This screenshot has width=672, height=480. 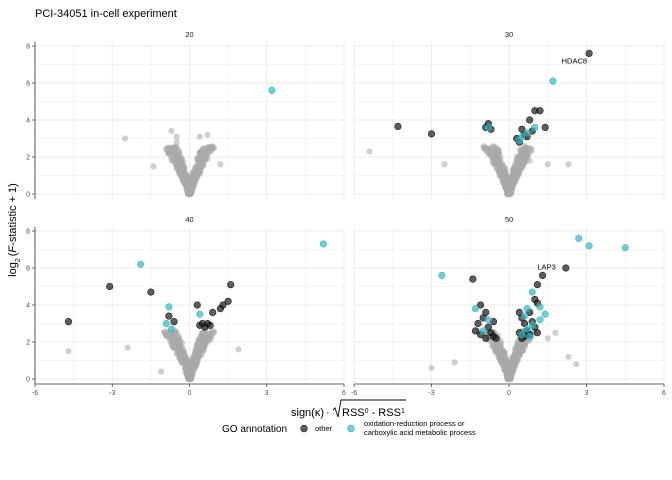 What do you see at coordinates (414, 423) in the screenshot?
I see `legend-label-redox-line1: oxidation-reduction process or` at bounding box center [414, 423].